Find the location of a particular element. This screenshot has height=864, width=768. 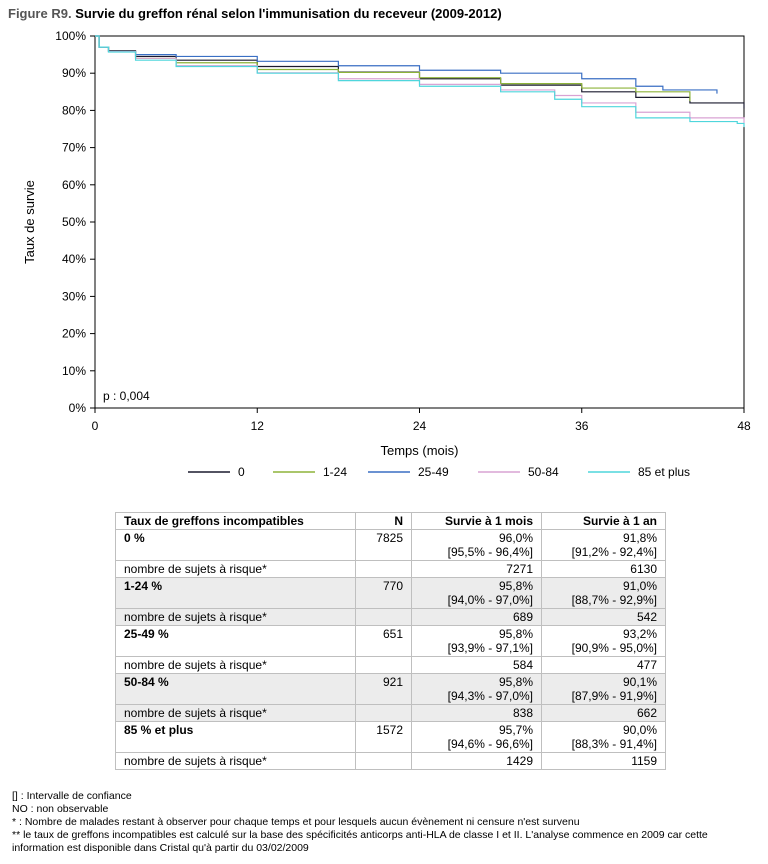

survival-1-year: 90,1% [87,9% - 91,9%] is located at coordinates (603, 689).